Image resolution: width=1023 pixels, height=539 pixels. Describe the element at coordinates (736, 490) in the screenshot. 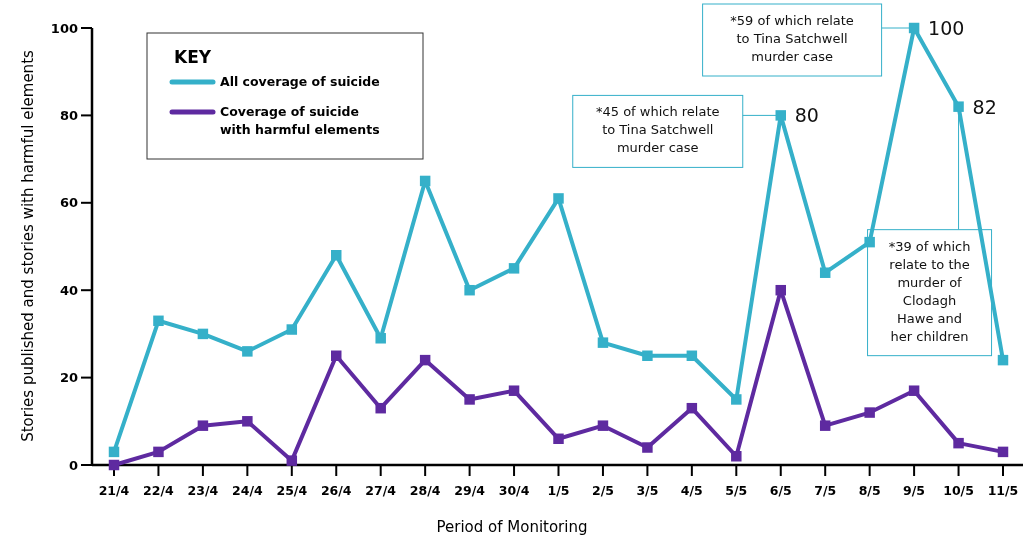

I see `x-tick-label: 5/5` at that location.